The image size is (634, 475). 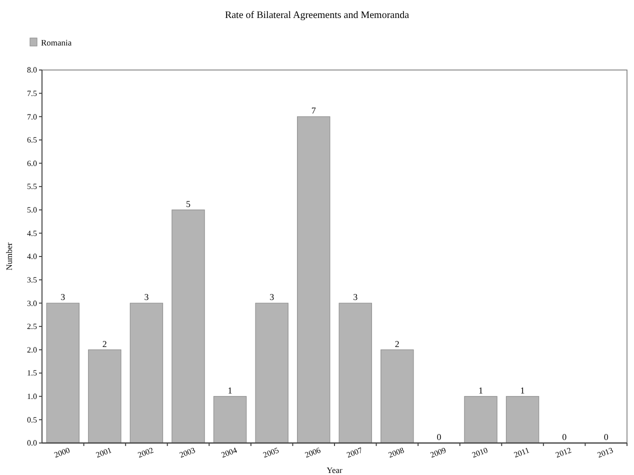 I want to click on x-tick-label: 2009, so click(x=438, y=453).